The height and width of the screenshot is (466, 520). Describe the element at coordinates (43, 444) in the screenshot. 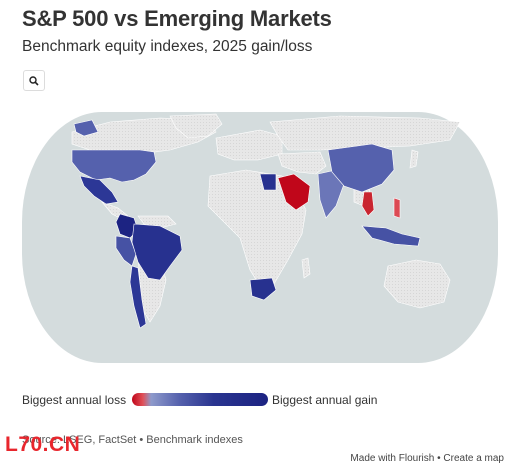

I see `watermark-logo: L70.CN` at that location.